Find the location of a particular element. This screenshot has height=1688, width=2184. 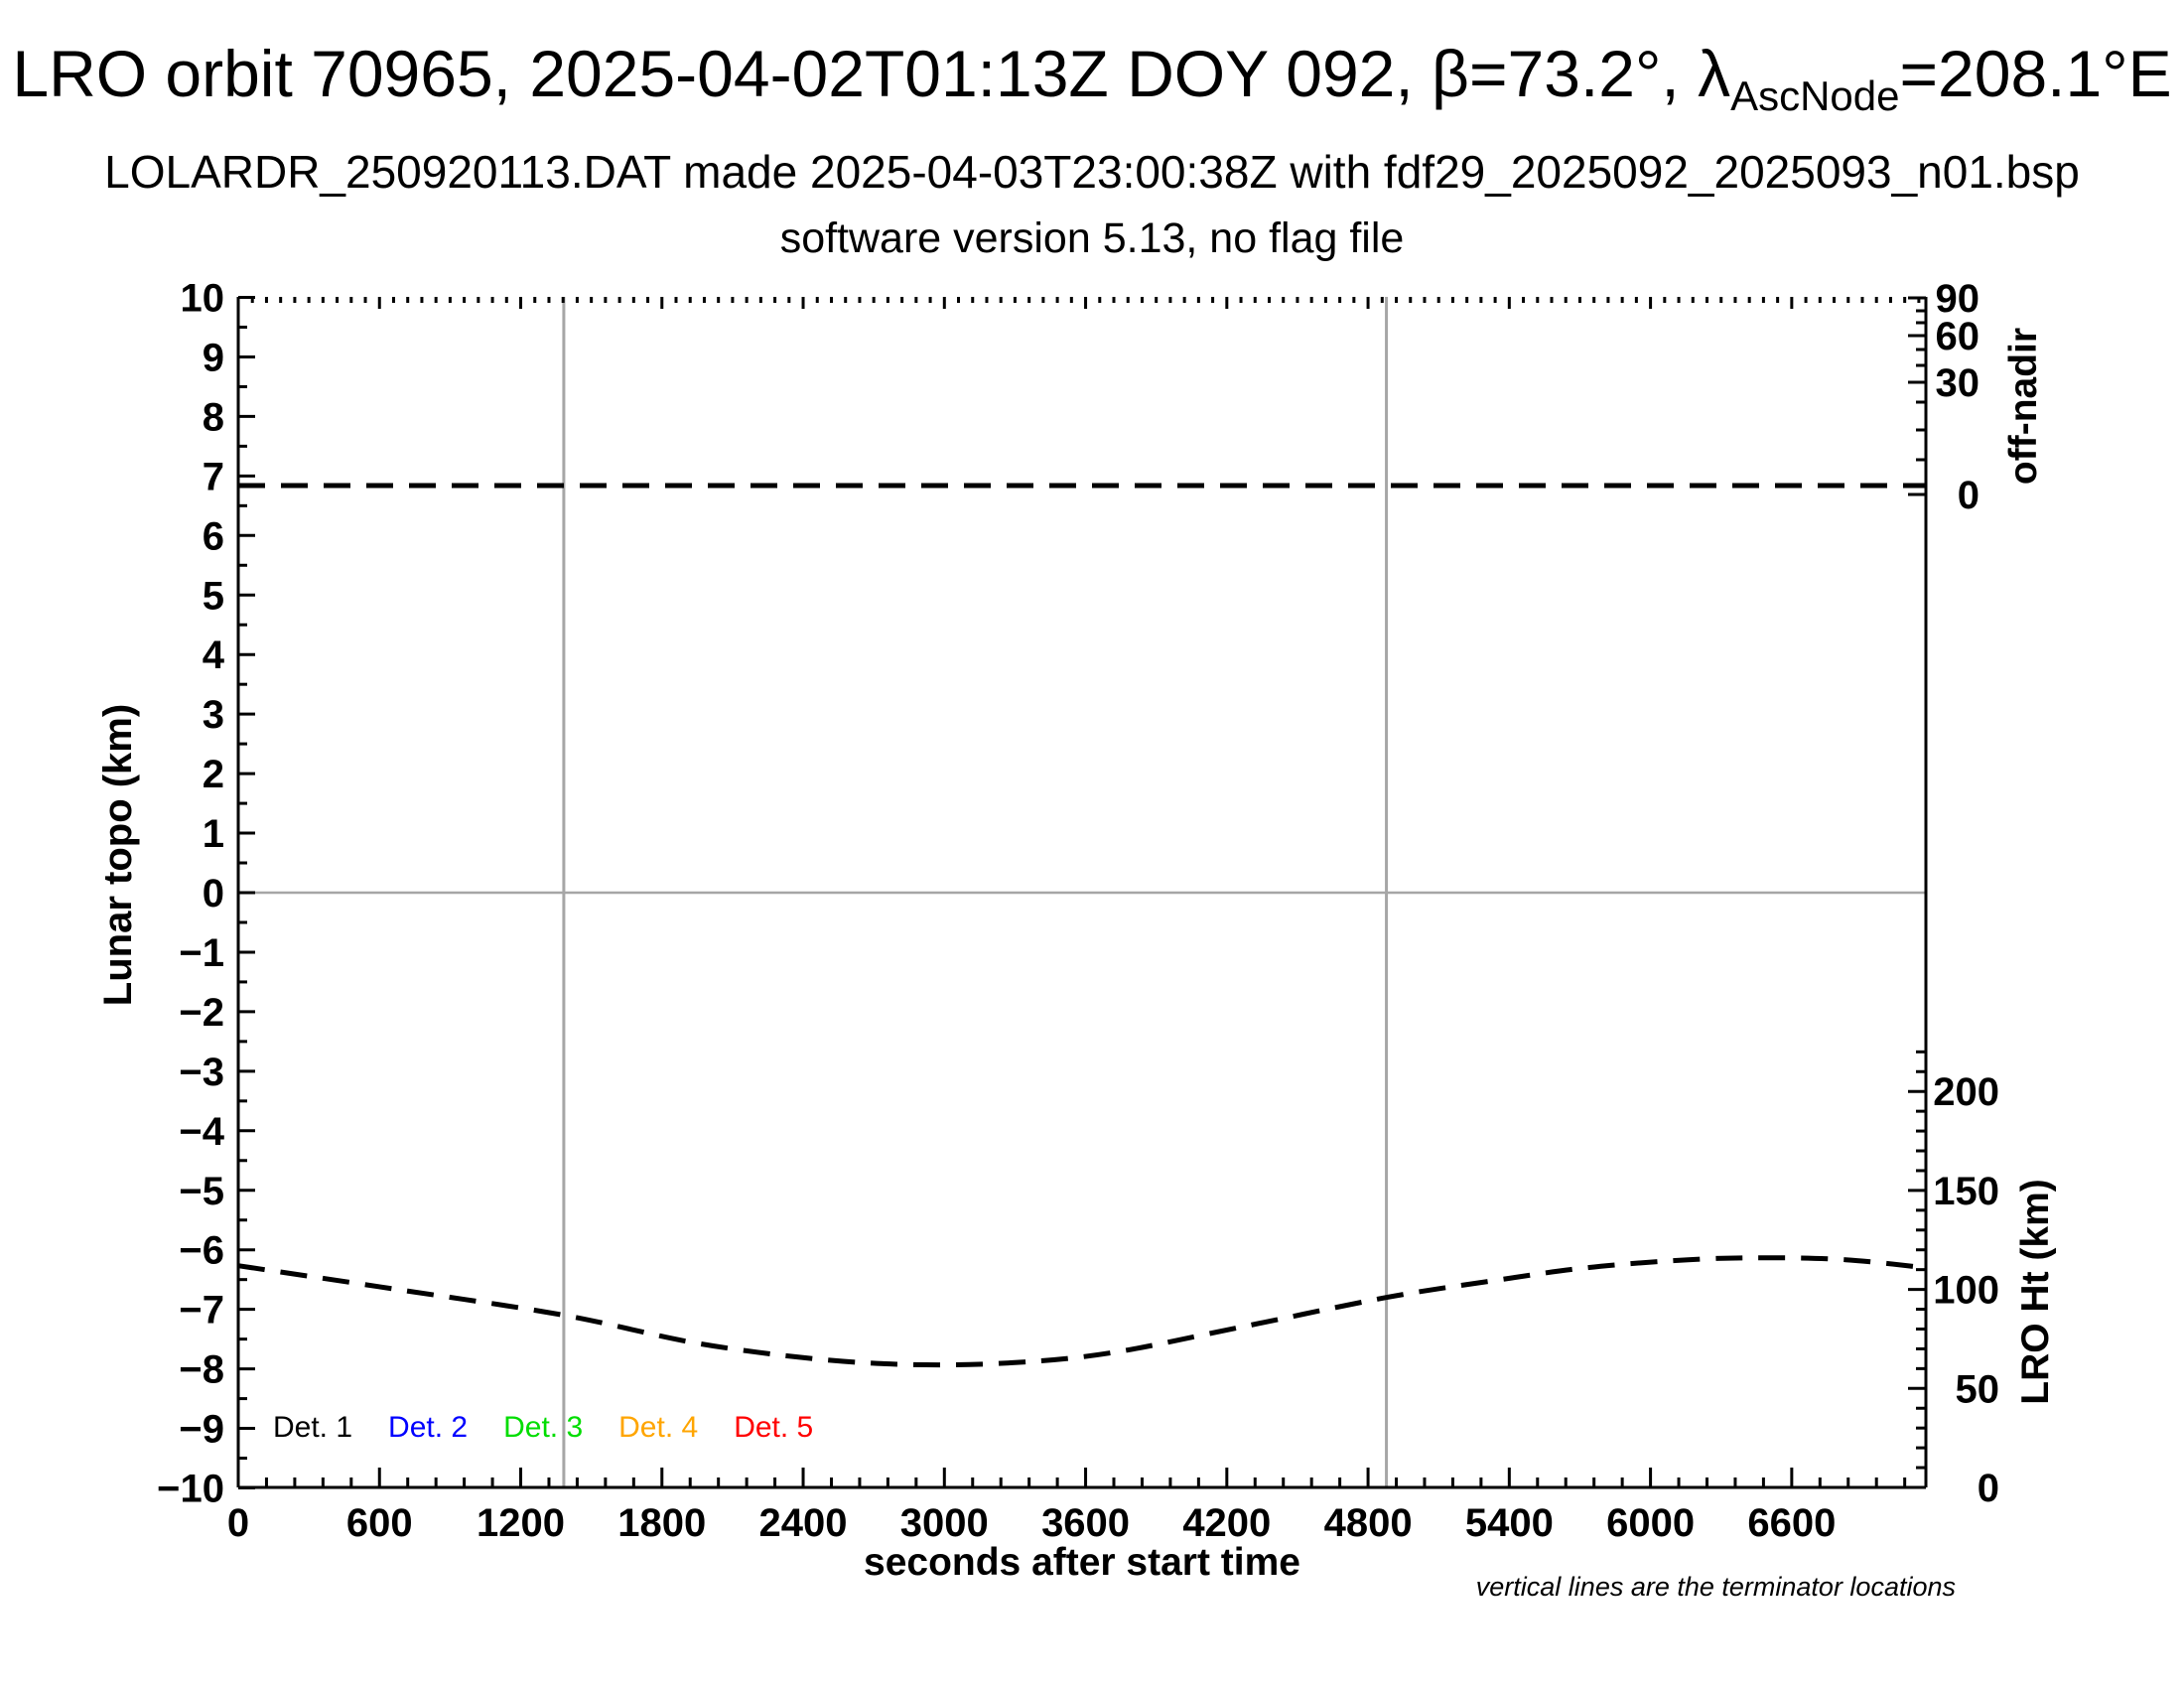

lro-ht-tick-label: 0 is located at coordinates (1988, 1488).